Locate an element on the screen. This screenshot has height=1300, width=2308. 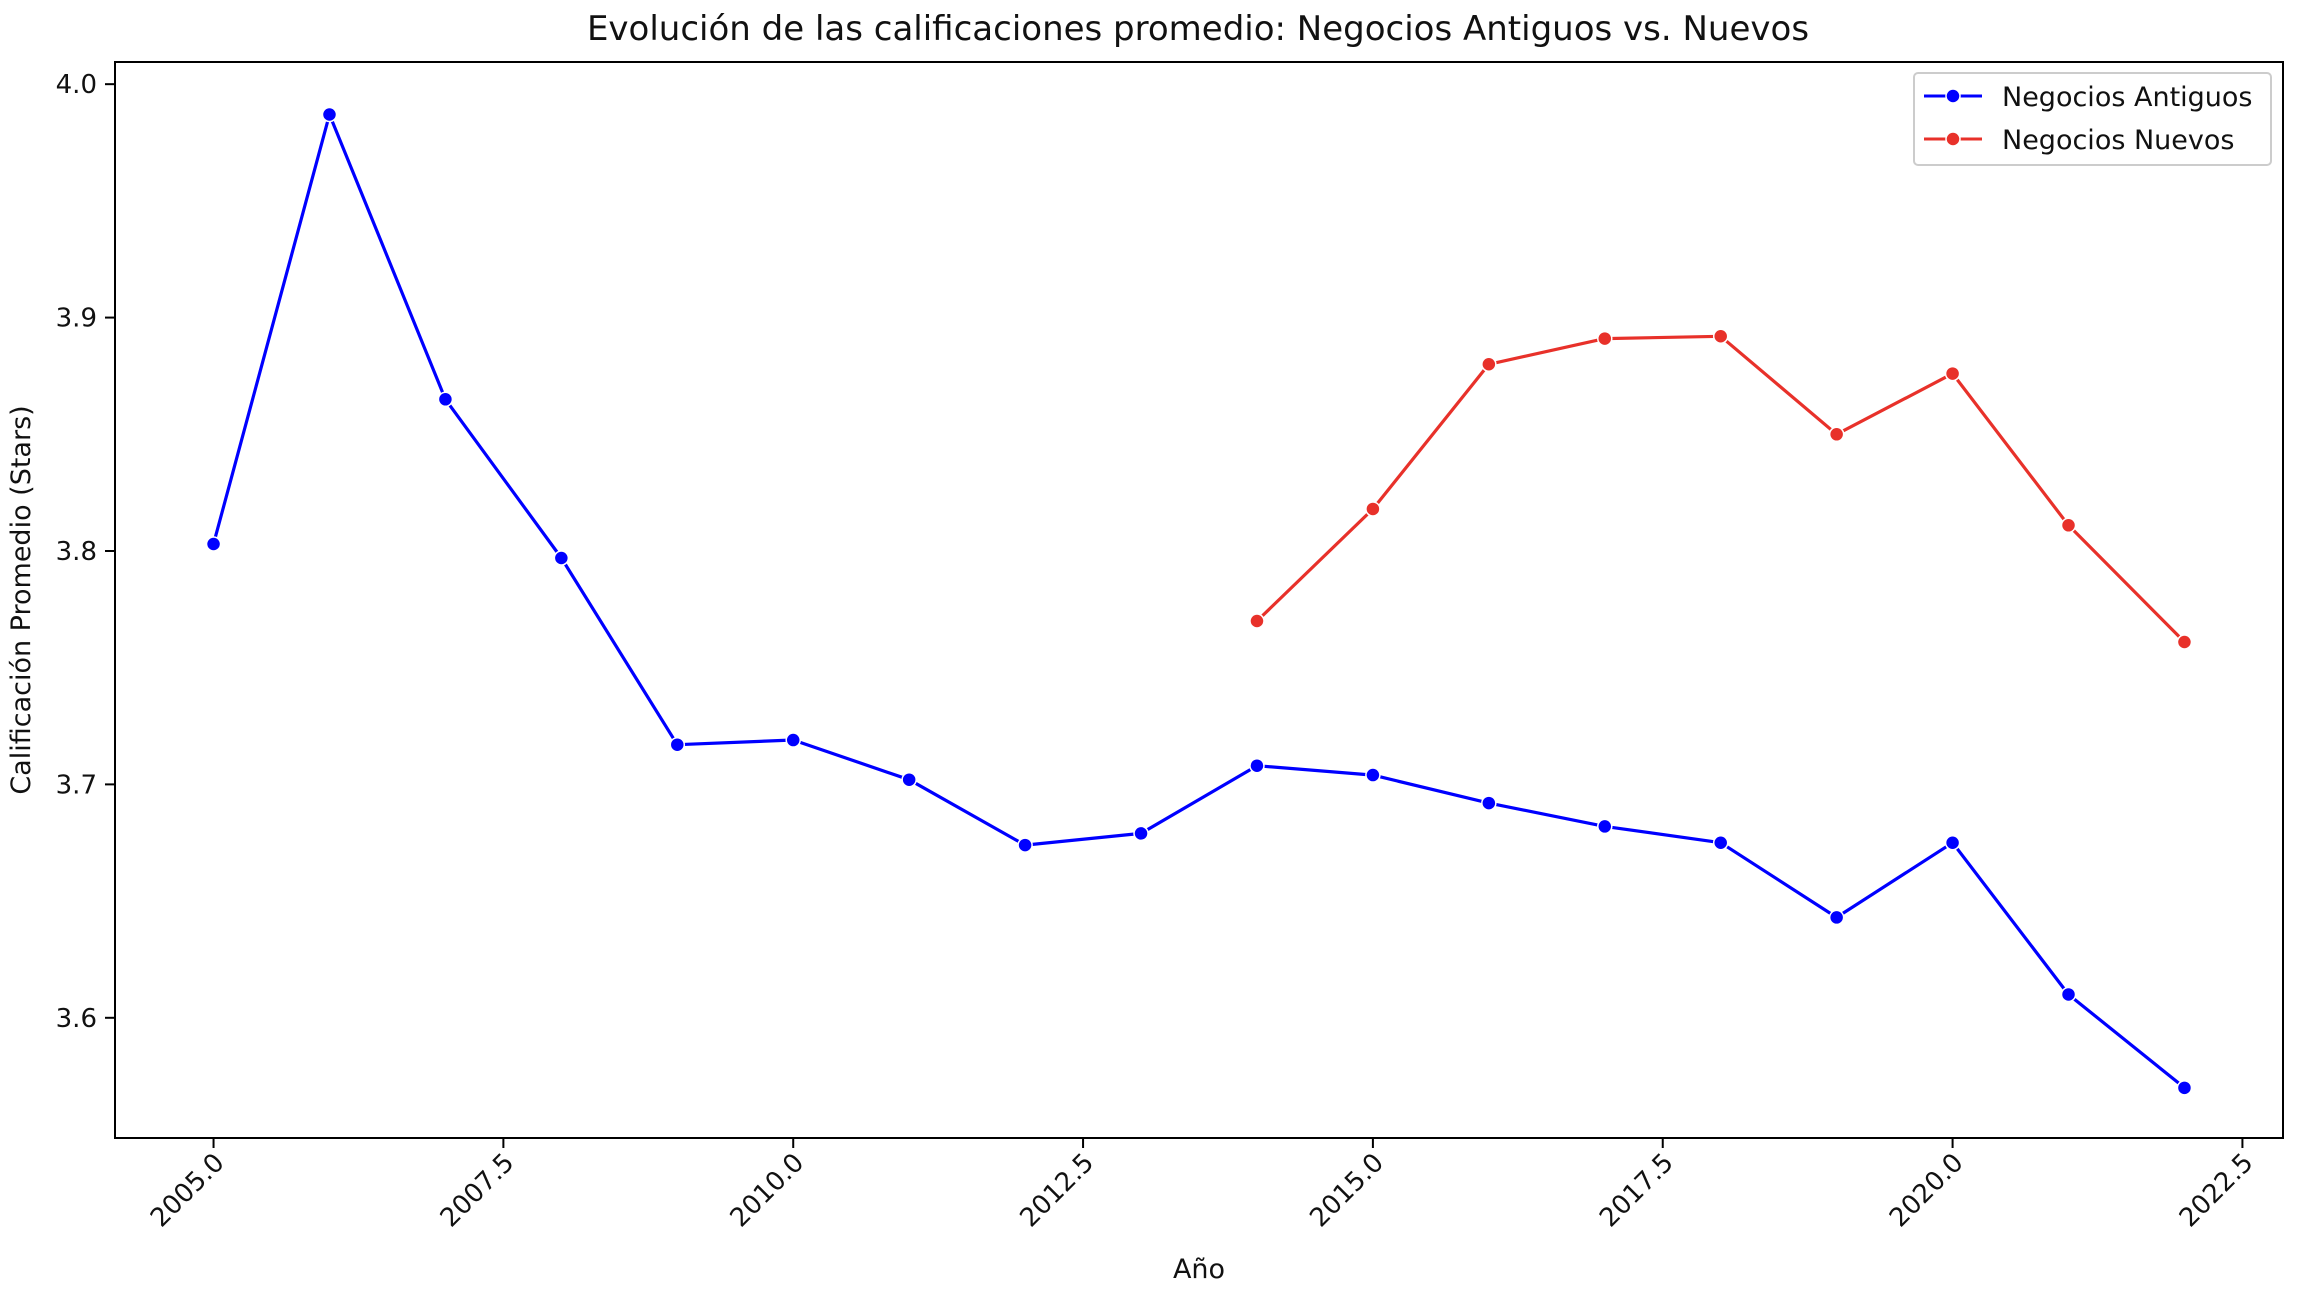
x-axis-label: Año is located at coordinates (1199, 1269).